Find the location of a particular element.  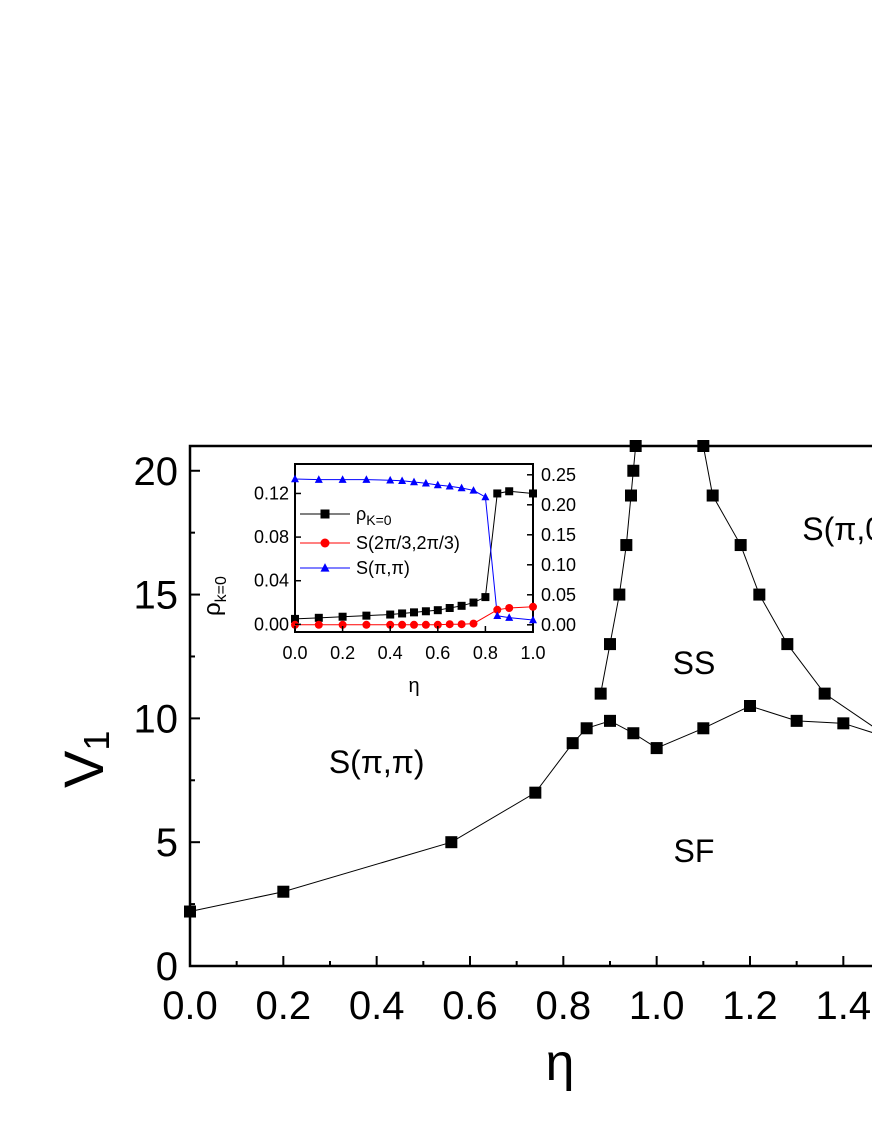

main-y-axis-label: V1 is located at coordinates (84, 759).